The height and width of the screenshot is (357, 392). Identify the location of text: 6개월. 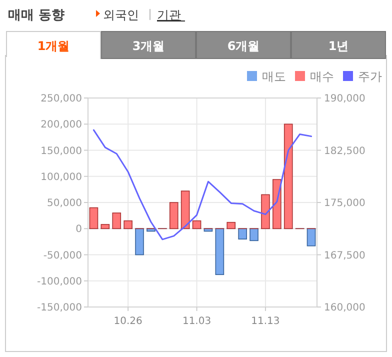
(243, 46).